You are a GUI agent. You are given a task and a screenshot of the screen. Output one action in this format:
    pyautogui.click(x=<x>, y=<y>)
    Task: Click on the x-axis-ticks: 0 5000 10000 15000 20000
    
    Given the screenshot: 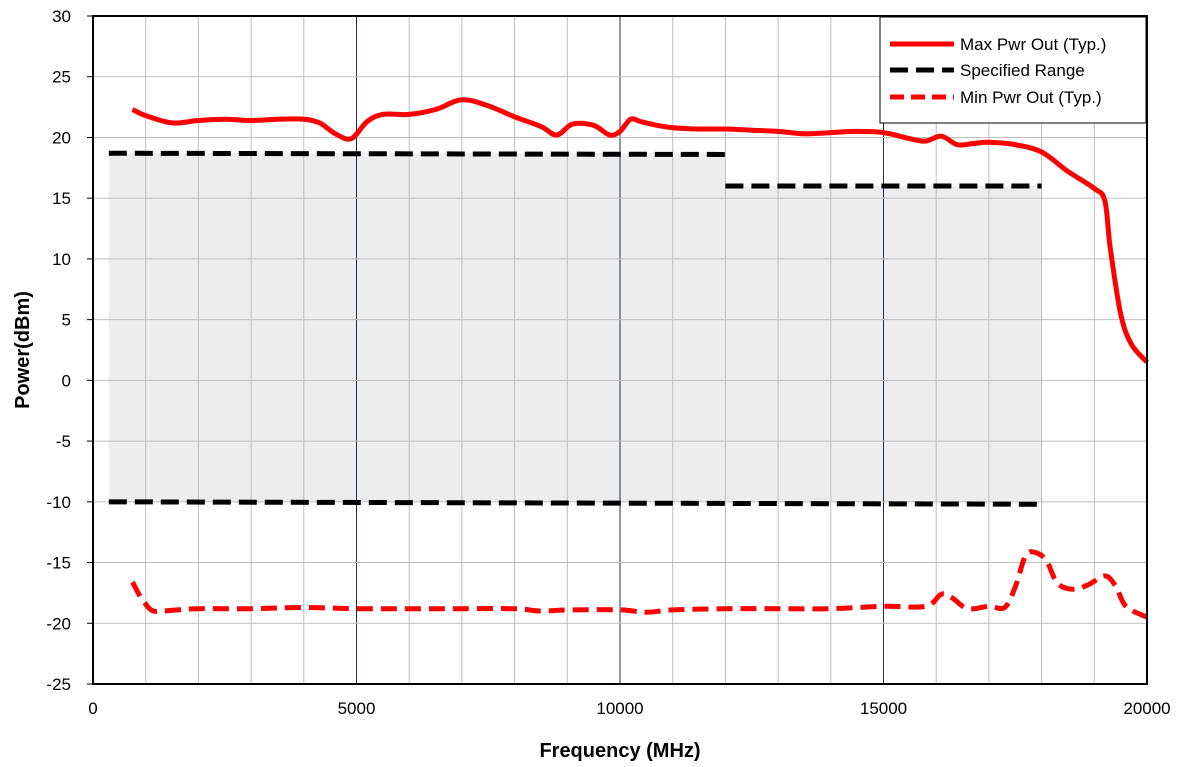 What is the action you would take?
    pyautogui.click(x=629, y=708)
    